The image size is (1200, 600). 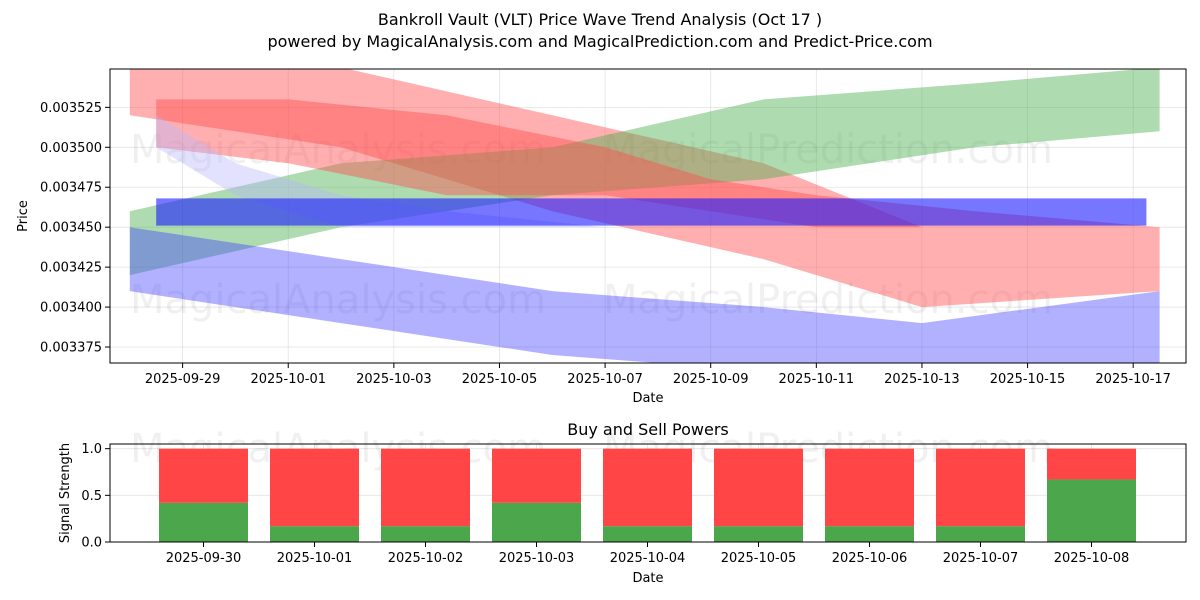 I want to click on price-x-tick-label: 2025-10-15, so click(x=1028, y=379).